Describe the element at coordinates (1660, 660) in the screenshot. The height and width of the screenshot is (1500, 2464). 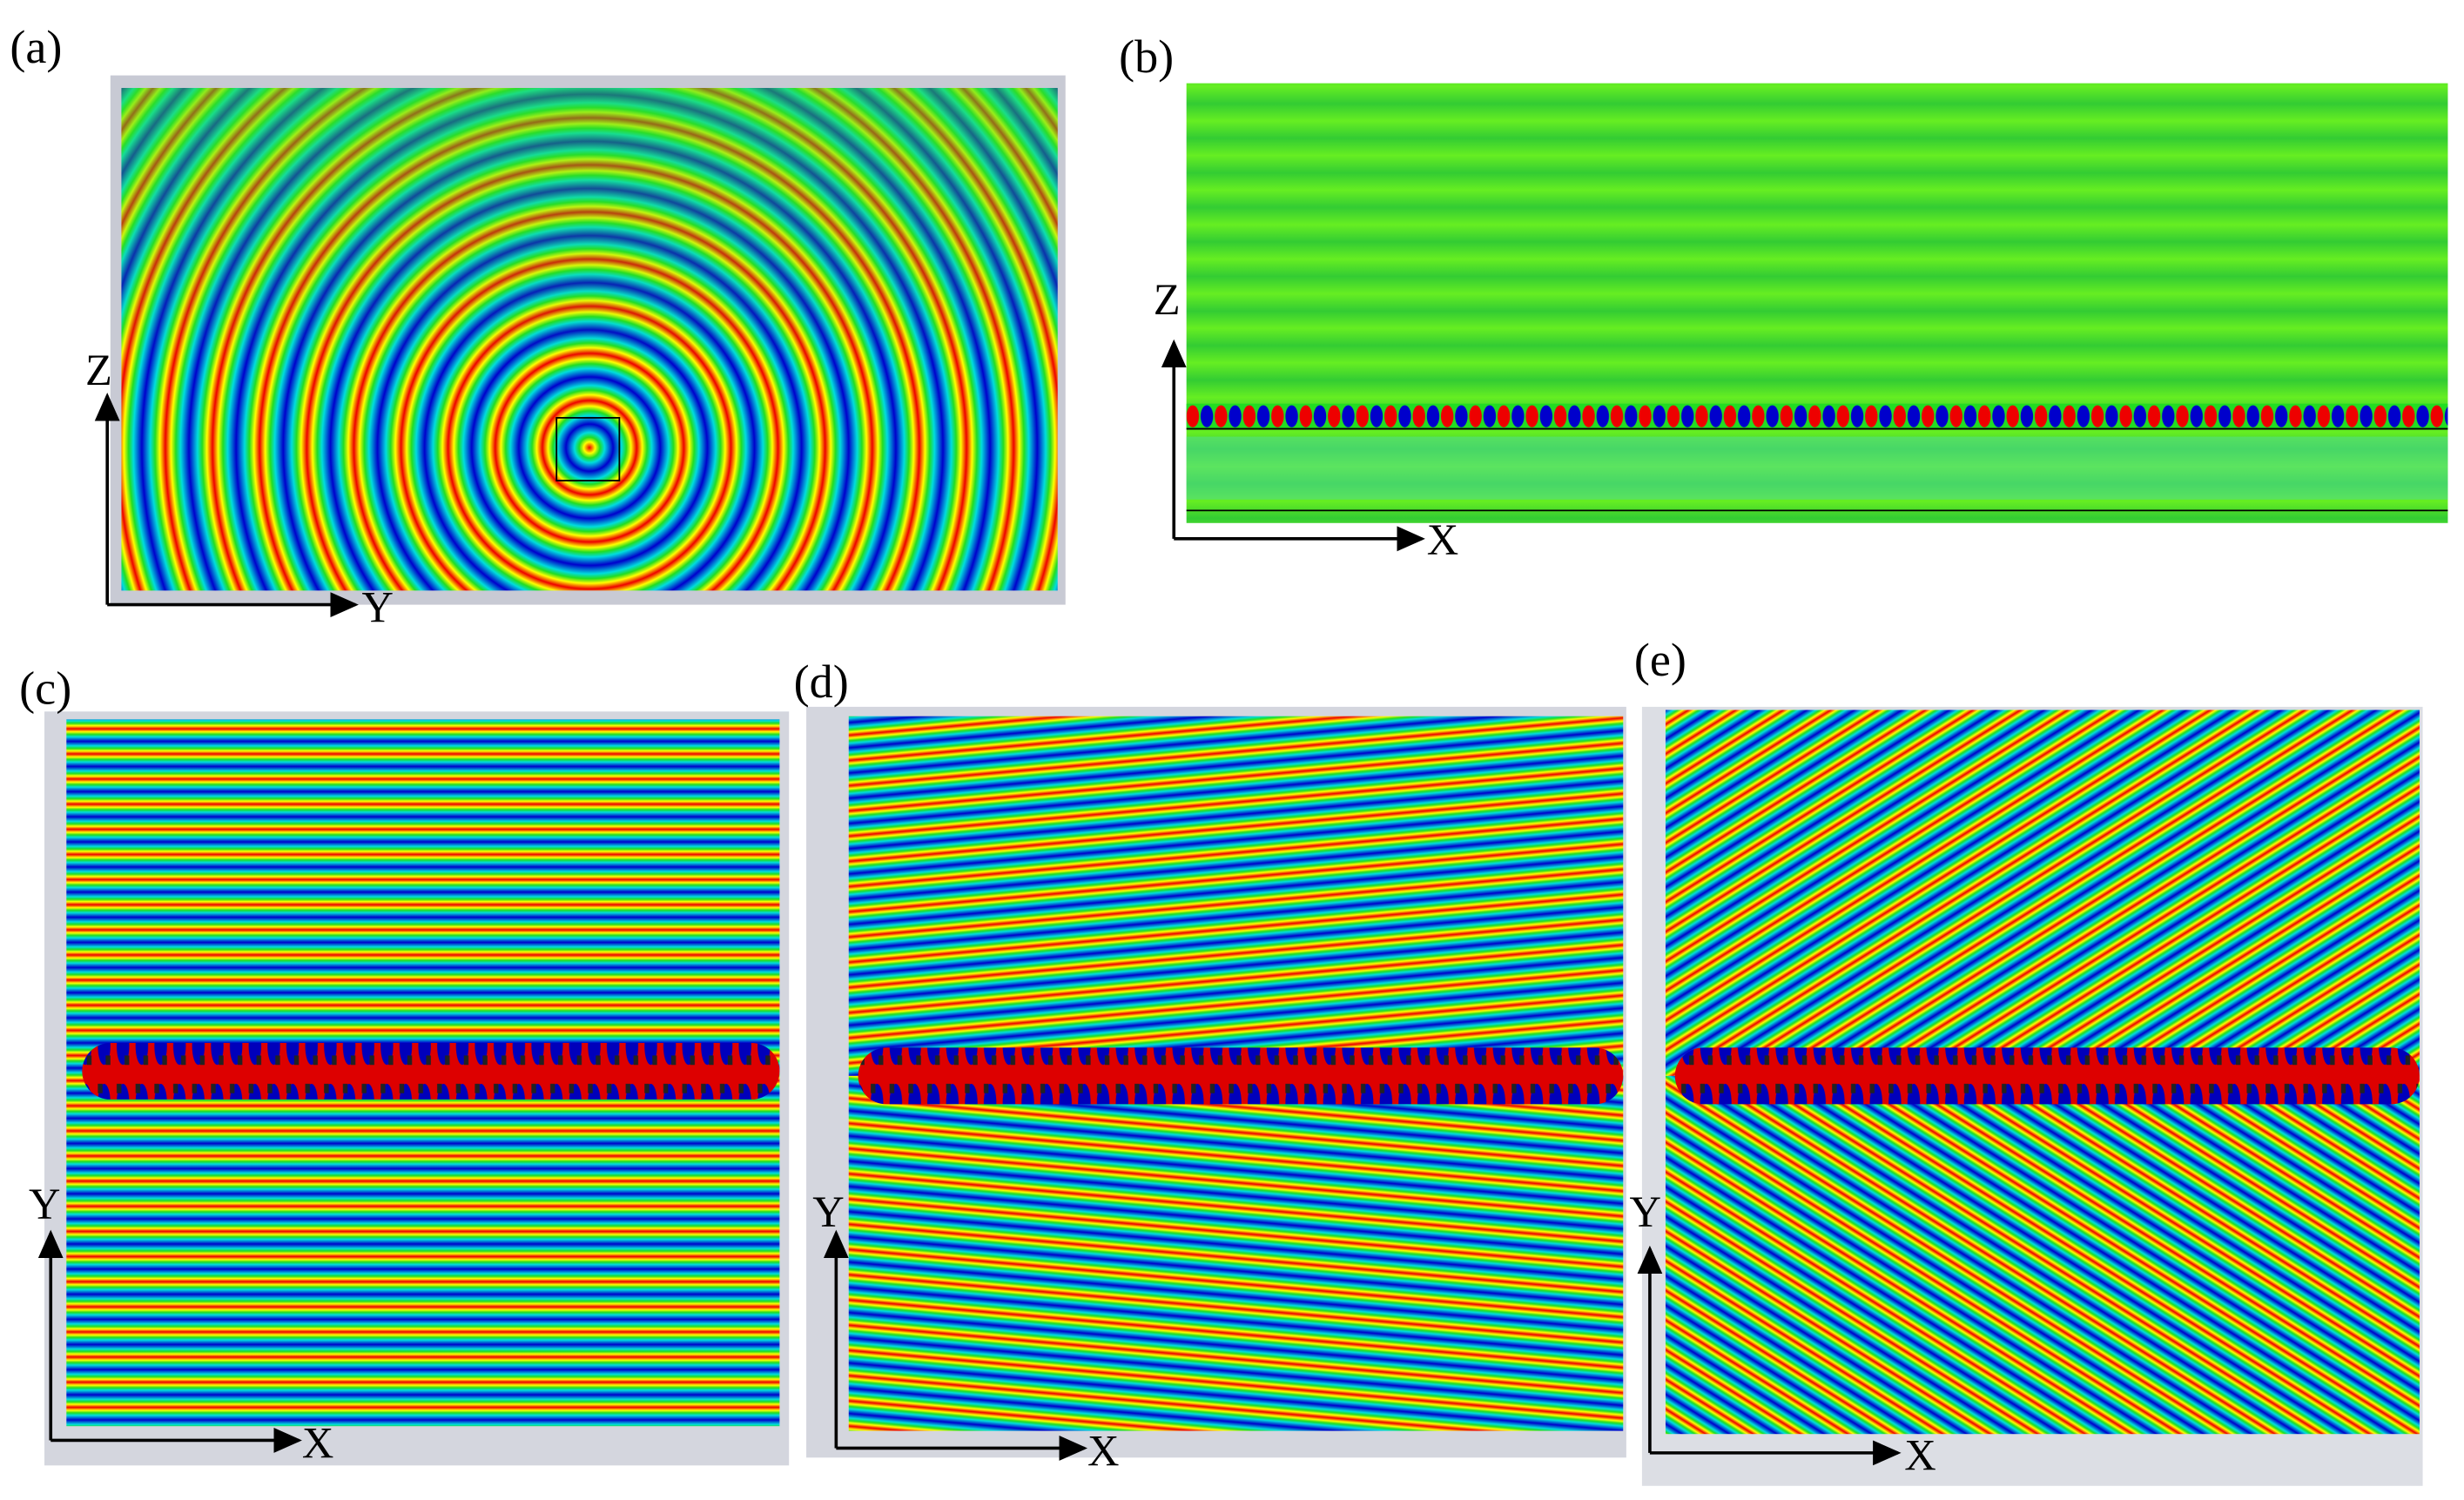
I see `panel-label: (e)` at that location.